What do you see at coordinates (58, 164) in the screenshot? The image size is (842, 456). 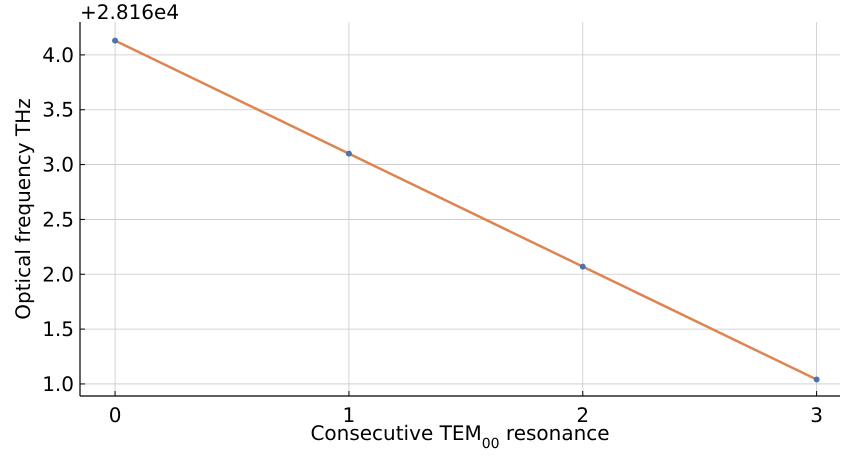 I see `y-tick-label: 3.0` at bounding box center [58, 164].